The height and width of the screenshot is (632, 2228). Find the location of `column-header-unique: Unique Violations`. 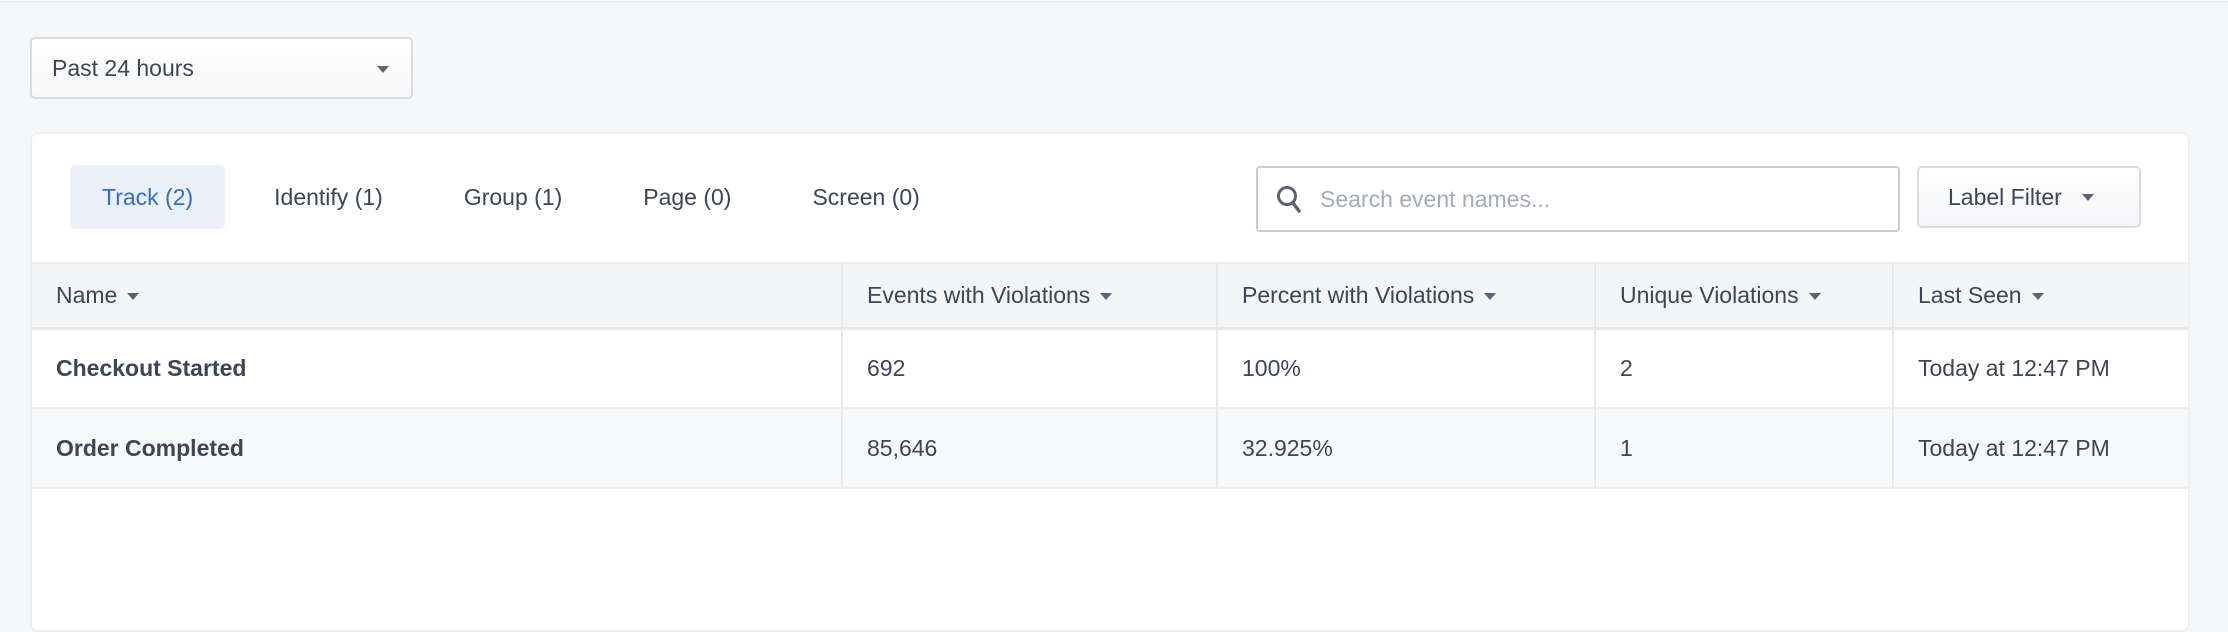

column-header-unique: Unique Violations is located at coordinates (1744, 296).